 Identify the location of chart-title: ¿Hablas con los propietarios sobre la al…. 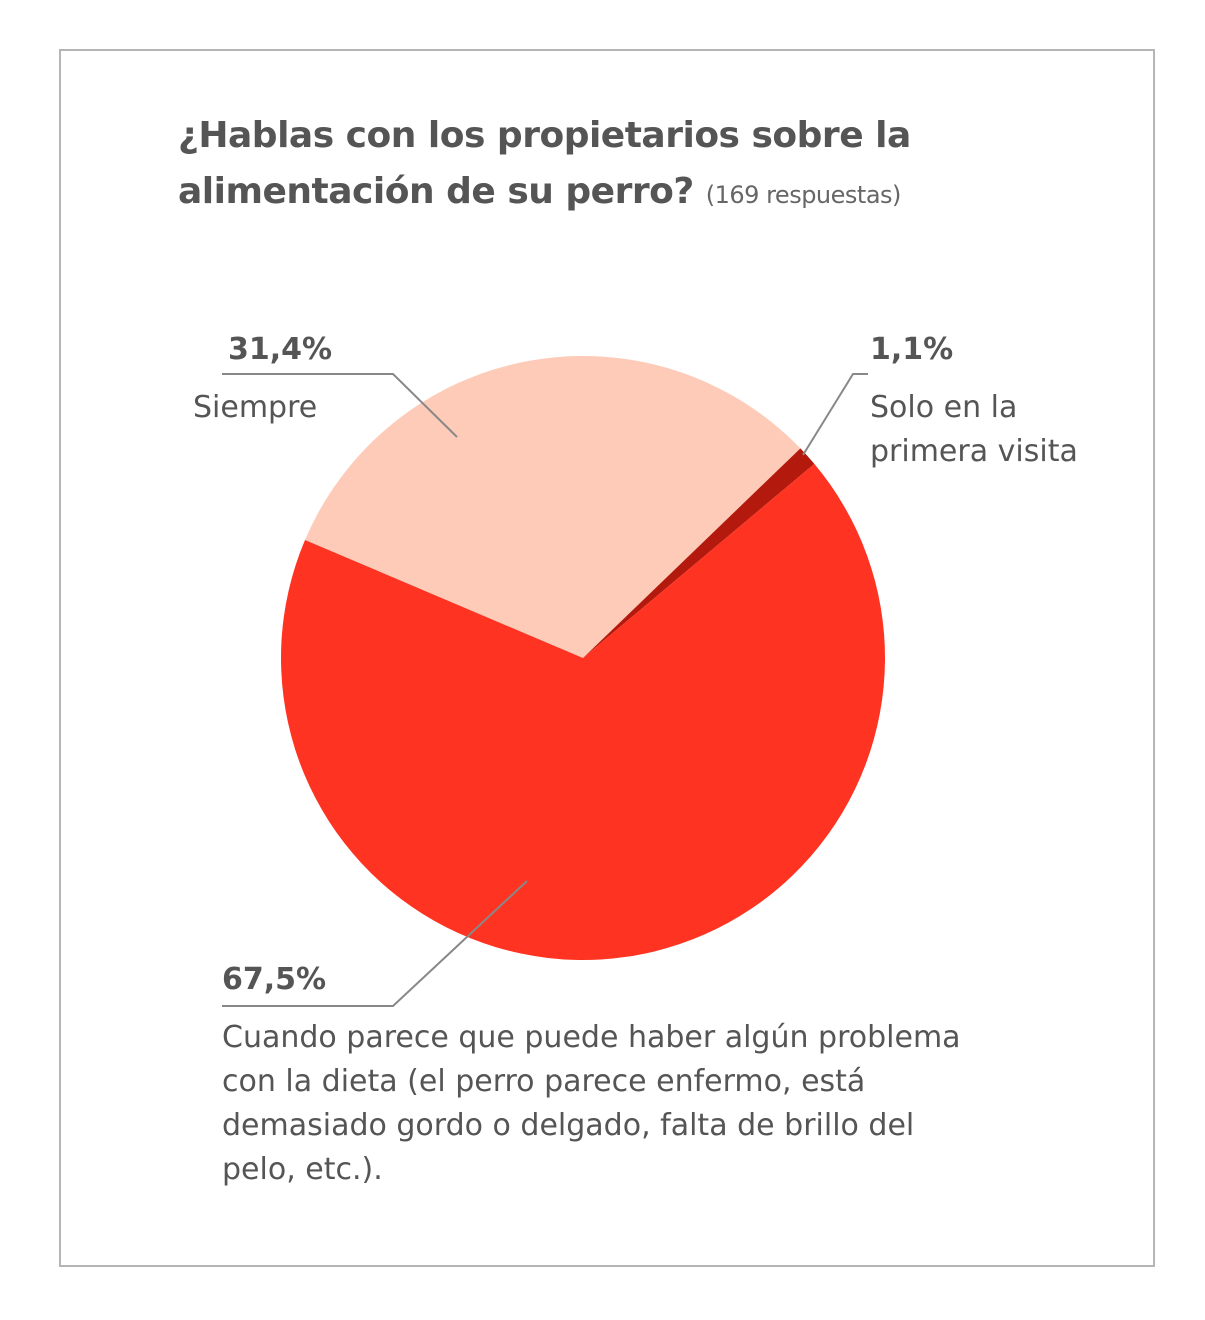
(588, 165).